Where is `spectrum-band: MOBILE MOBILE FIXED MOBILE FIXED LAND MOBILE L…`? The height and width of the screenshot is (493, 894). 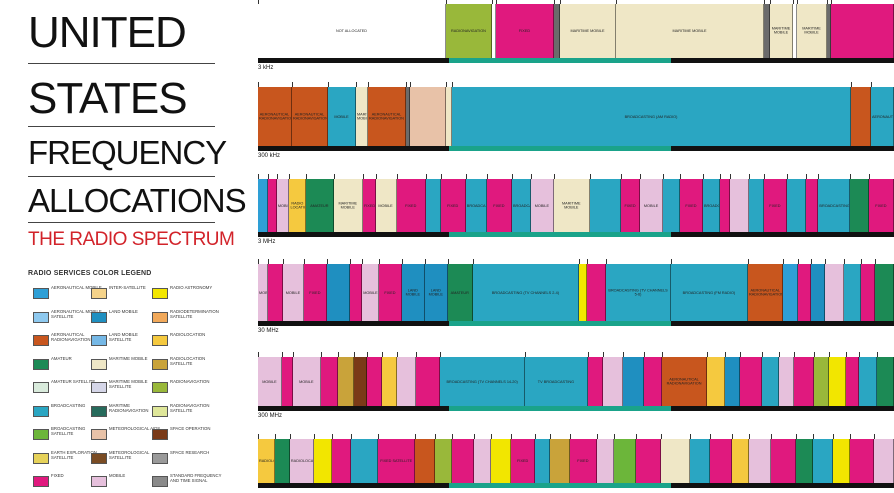 spectrum-band: MOBILE MOBILE FIXED MOBILE FIXED LAND MOBILE L… is located at coordinates (576, 291).